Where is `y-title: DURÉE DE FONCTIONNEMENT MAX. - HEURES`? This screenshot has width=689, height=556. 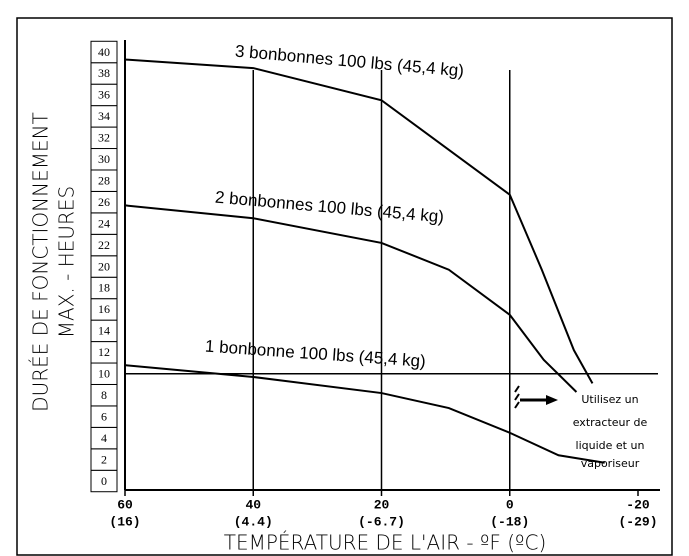 y-title: DURÉE DE FONCTIONNEMENT MAX. - HEURES is located at coordinates (54, 262).